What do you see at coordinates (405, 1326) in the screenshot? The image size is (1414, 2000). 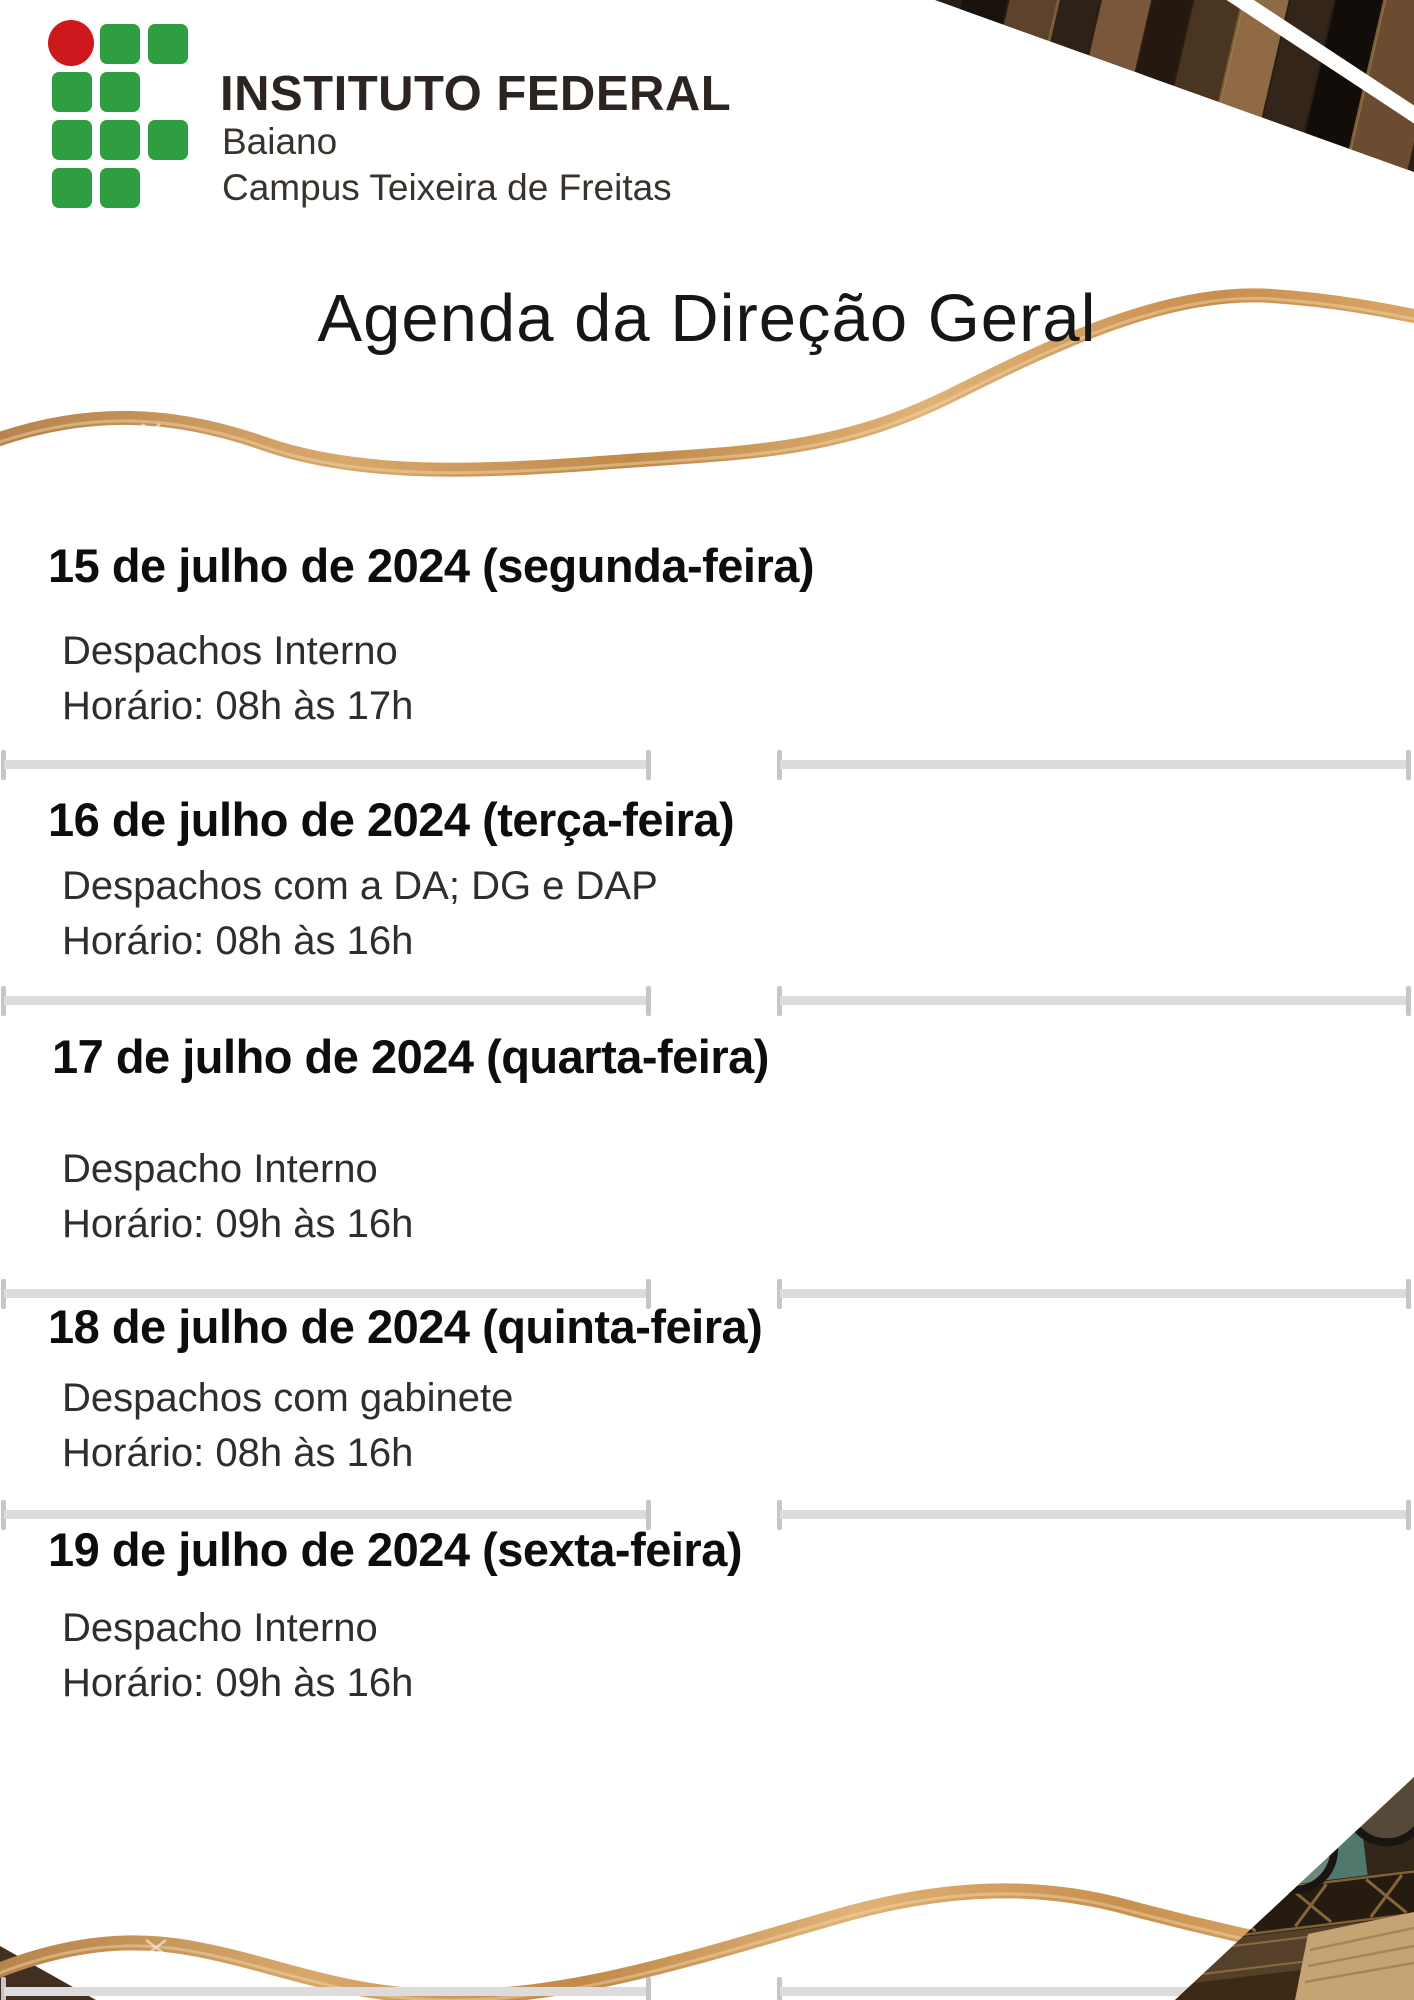 I see `section-date-heading: 18 de julho de 2024 (quinta-feira)` at bounding box center [405, 1326].